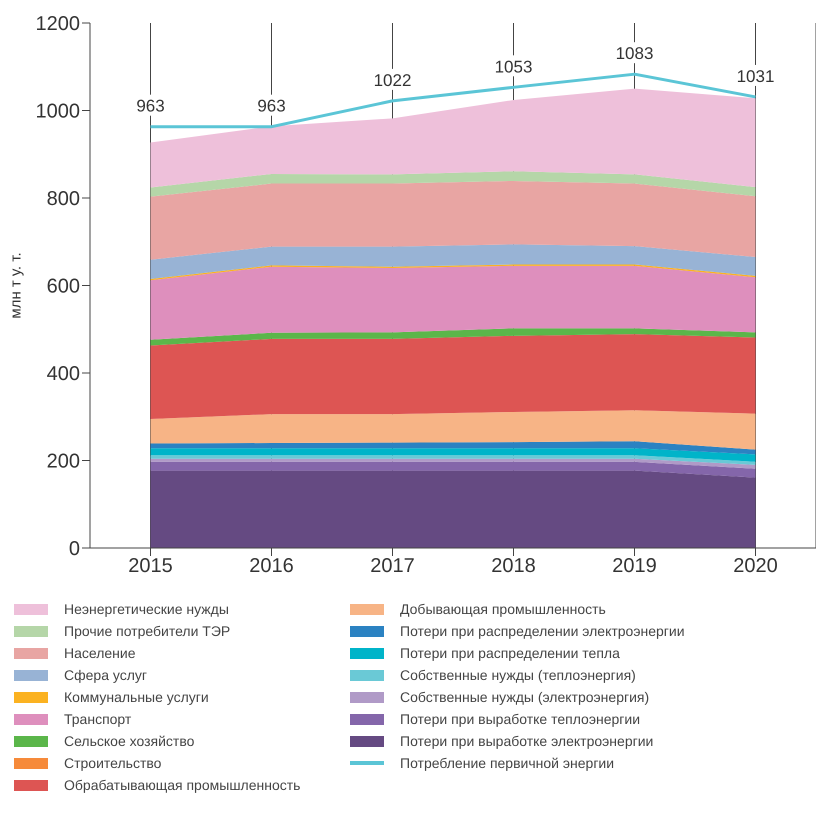 The image size is (824, 835). Describe the element at coordinates (513, 66) in the screenshot. I see `data-label: 1053` at that location.